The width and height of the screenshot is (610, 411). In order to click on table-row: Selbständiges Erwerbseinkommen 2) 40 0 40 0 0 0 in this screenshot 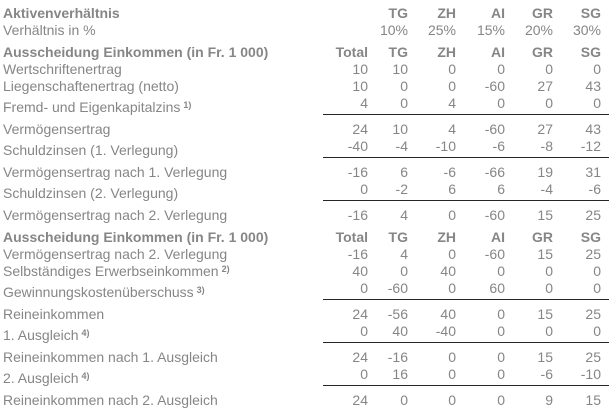, I will do `click(306, 270)`.